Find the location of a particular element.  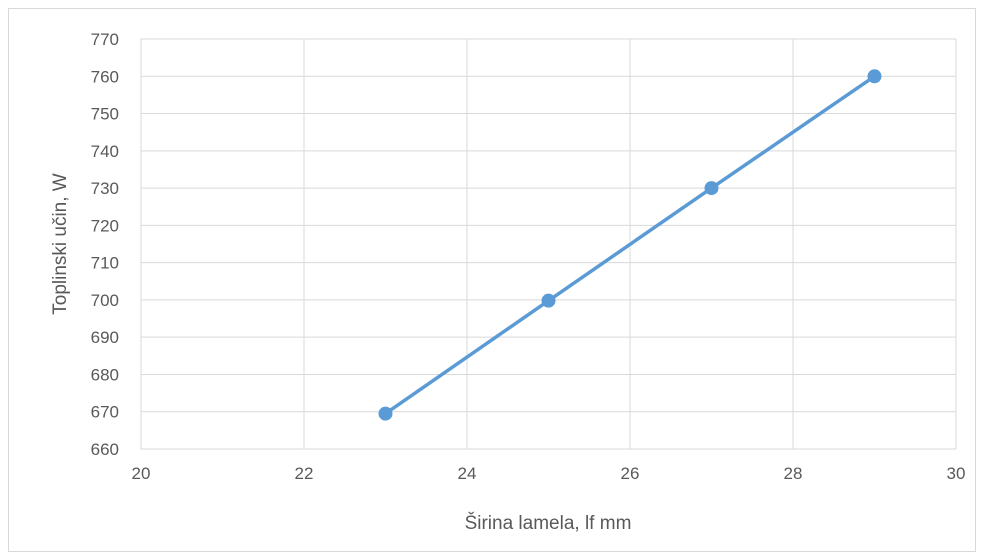

x-tick-labels: 20 22 24 26 28 30 is located at coordinates (549, 473).